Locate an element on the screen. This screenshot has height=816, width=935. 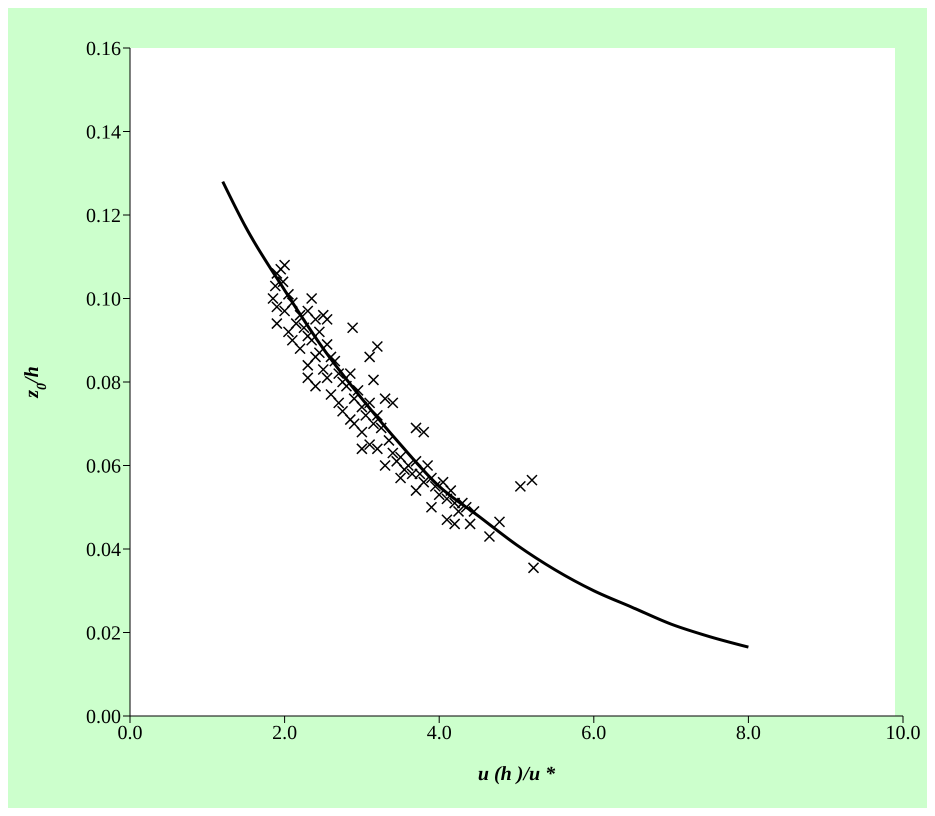
y-tick-label: 0.06 is located at coordinates (103, 467).